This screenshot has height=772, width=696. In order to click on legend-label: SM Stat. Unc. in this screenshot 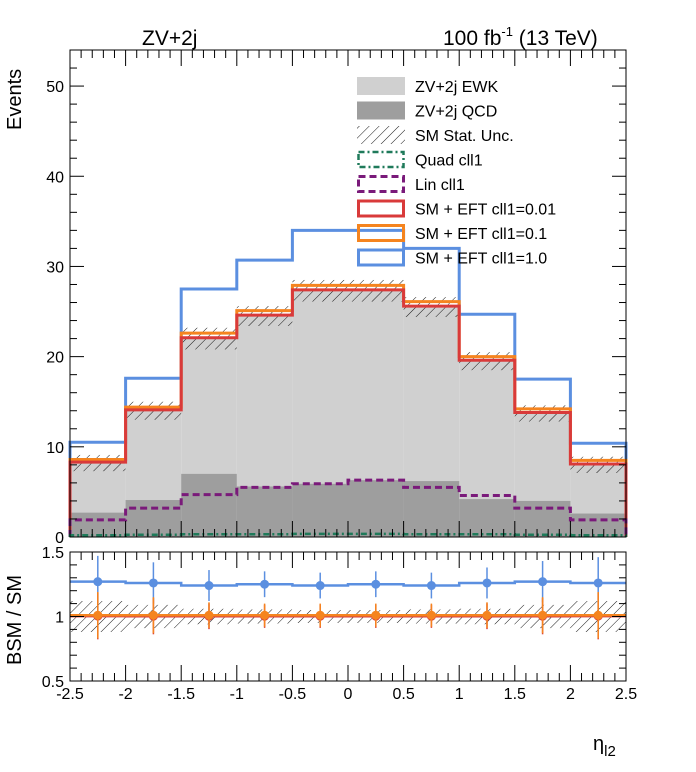, I will do `click(464, 136)`.